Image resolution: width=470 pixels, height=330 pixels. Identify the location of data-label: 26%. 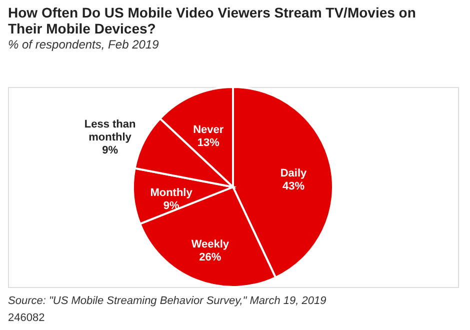
(210, 258).